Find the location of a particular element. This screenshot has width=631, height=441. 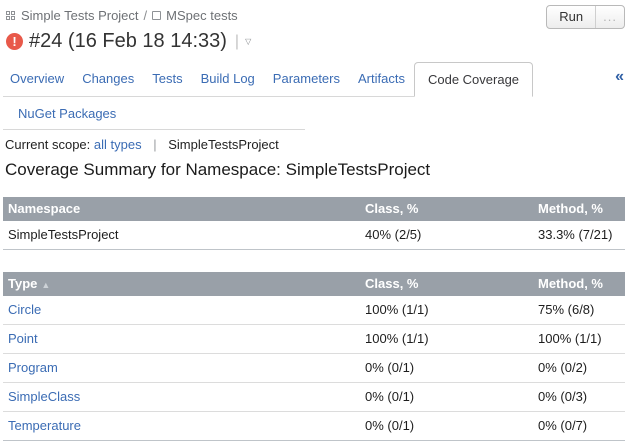

table-header-row: Type ▲ Class, % Method, % is located at coordinates (314, 284).